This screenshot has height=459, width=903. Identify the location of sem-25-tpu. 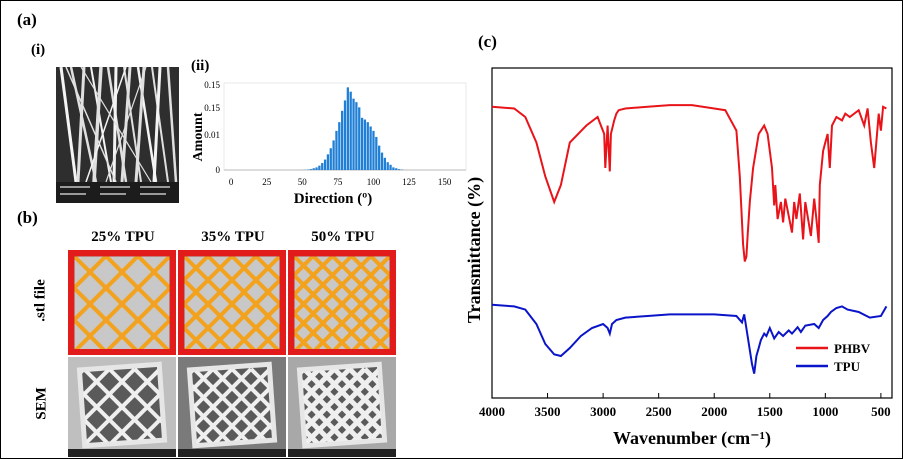
(122, 407).